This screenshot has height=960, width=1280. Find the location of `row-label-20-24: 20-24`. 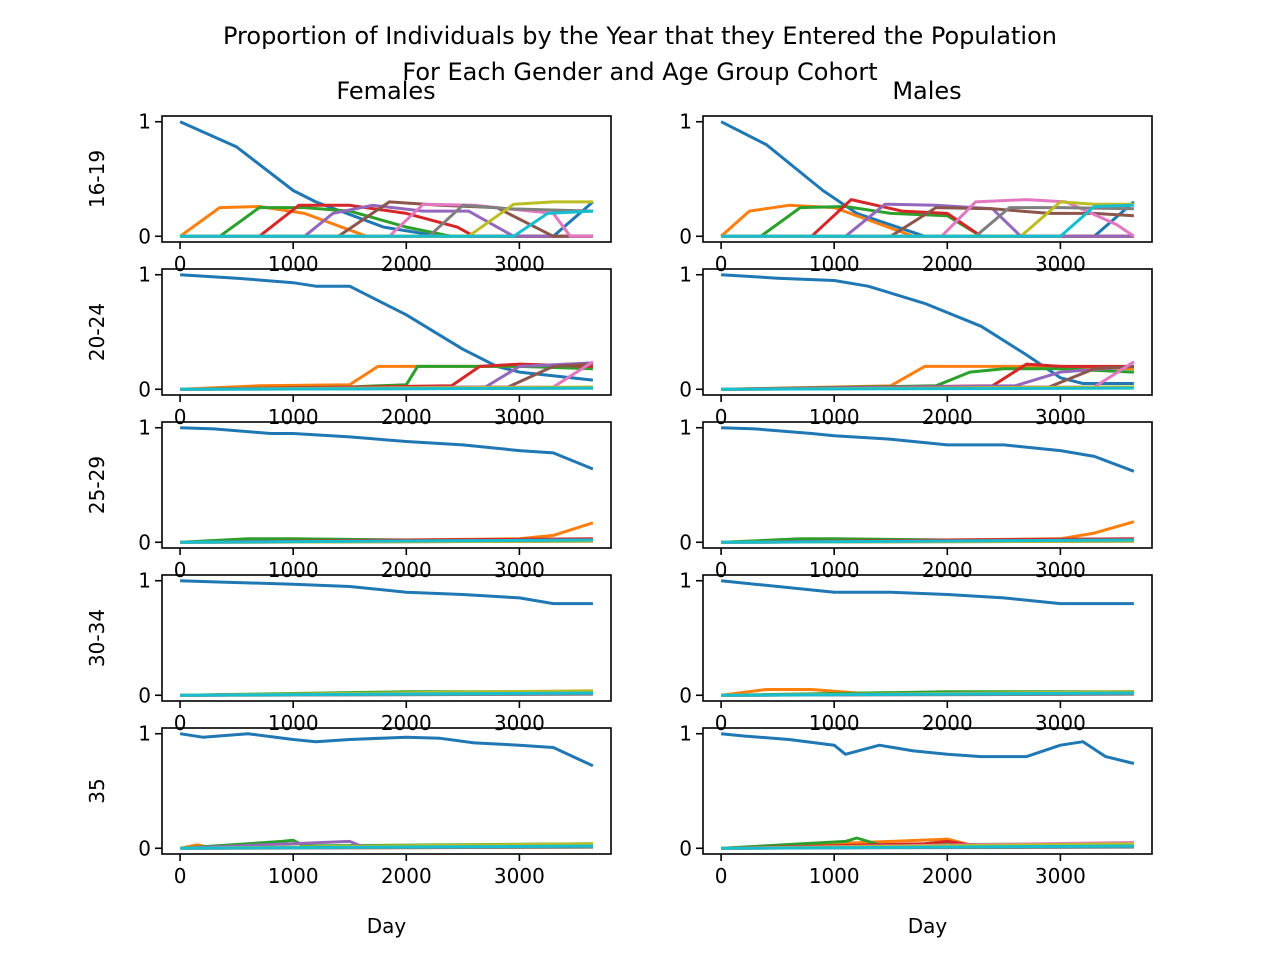

row-label-20-24: 20-24 is located at coordinates (97, 332).